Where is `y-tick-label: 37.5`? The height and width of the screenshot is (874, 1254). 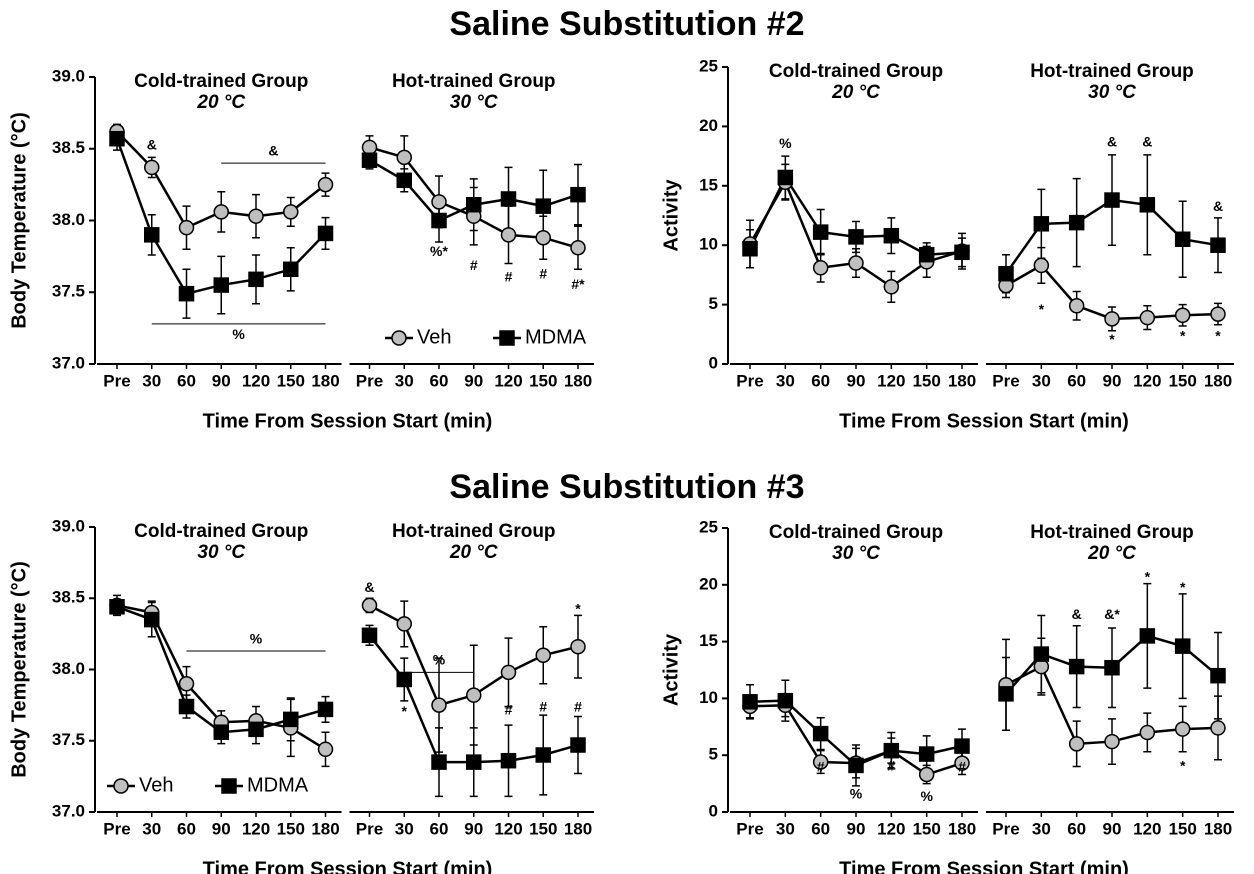 y-tick-label: 37.5 is located at coordinates (68, 739).